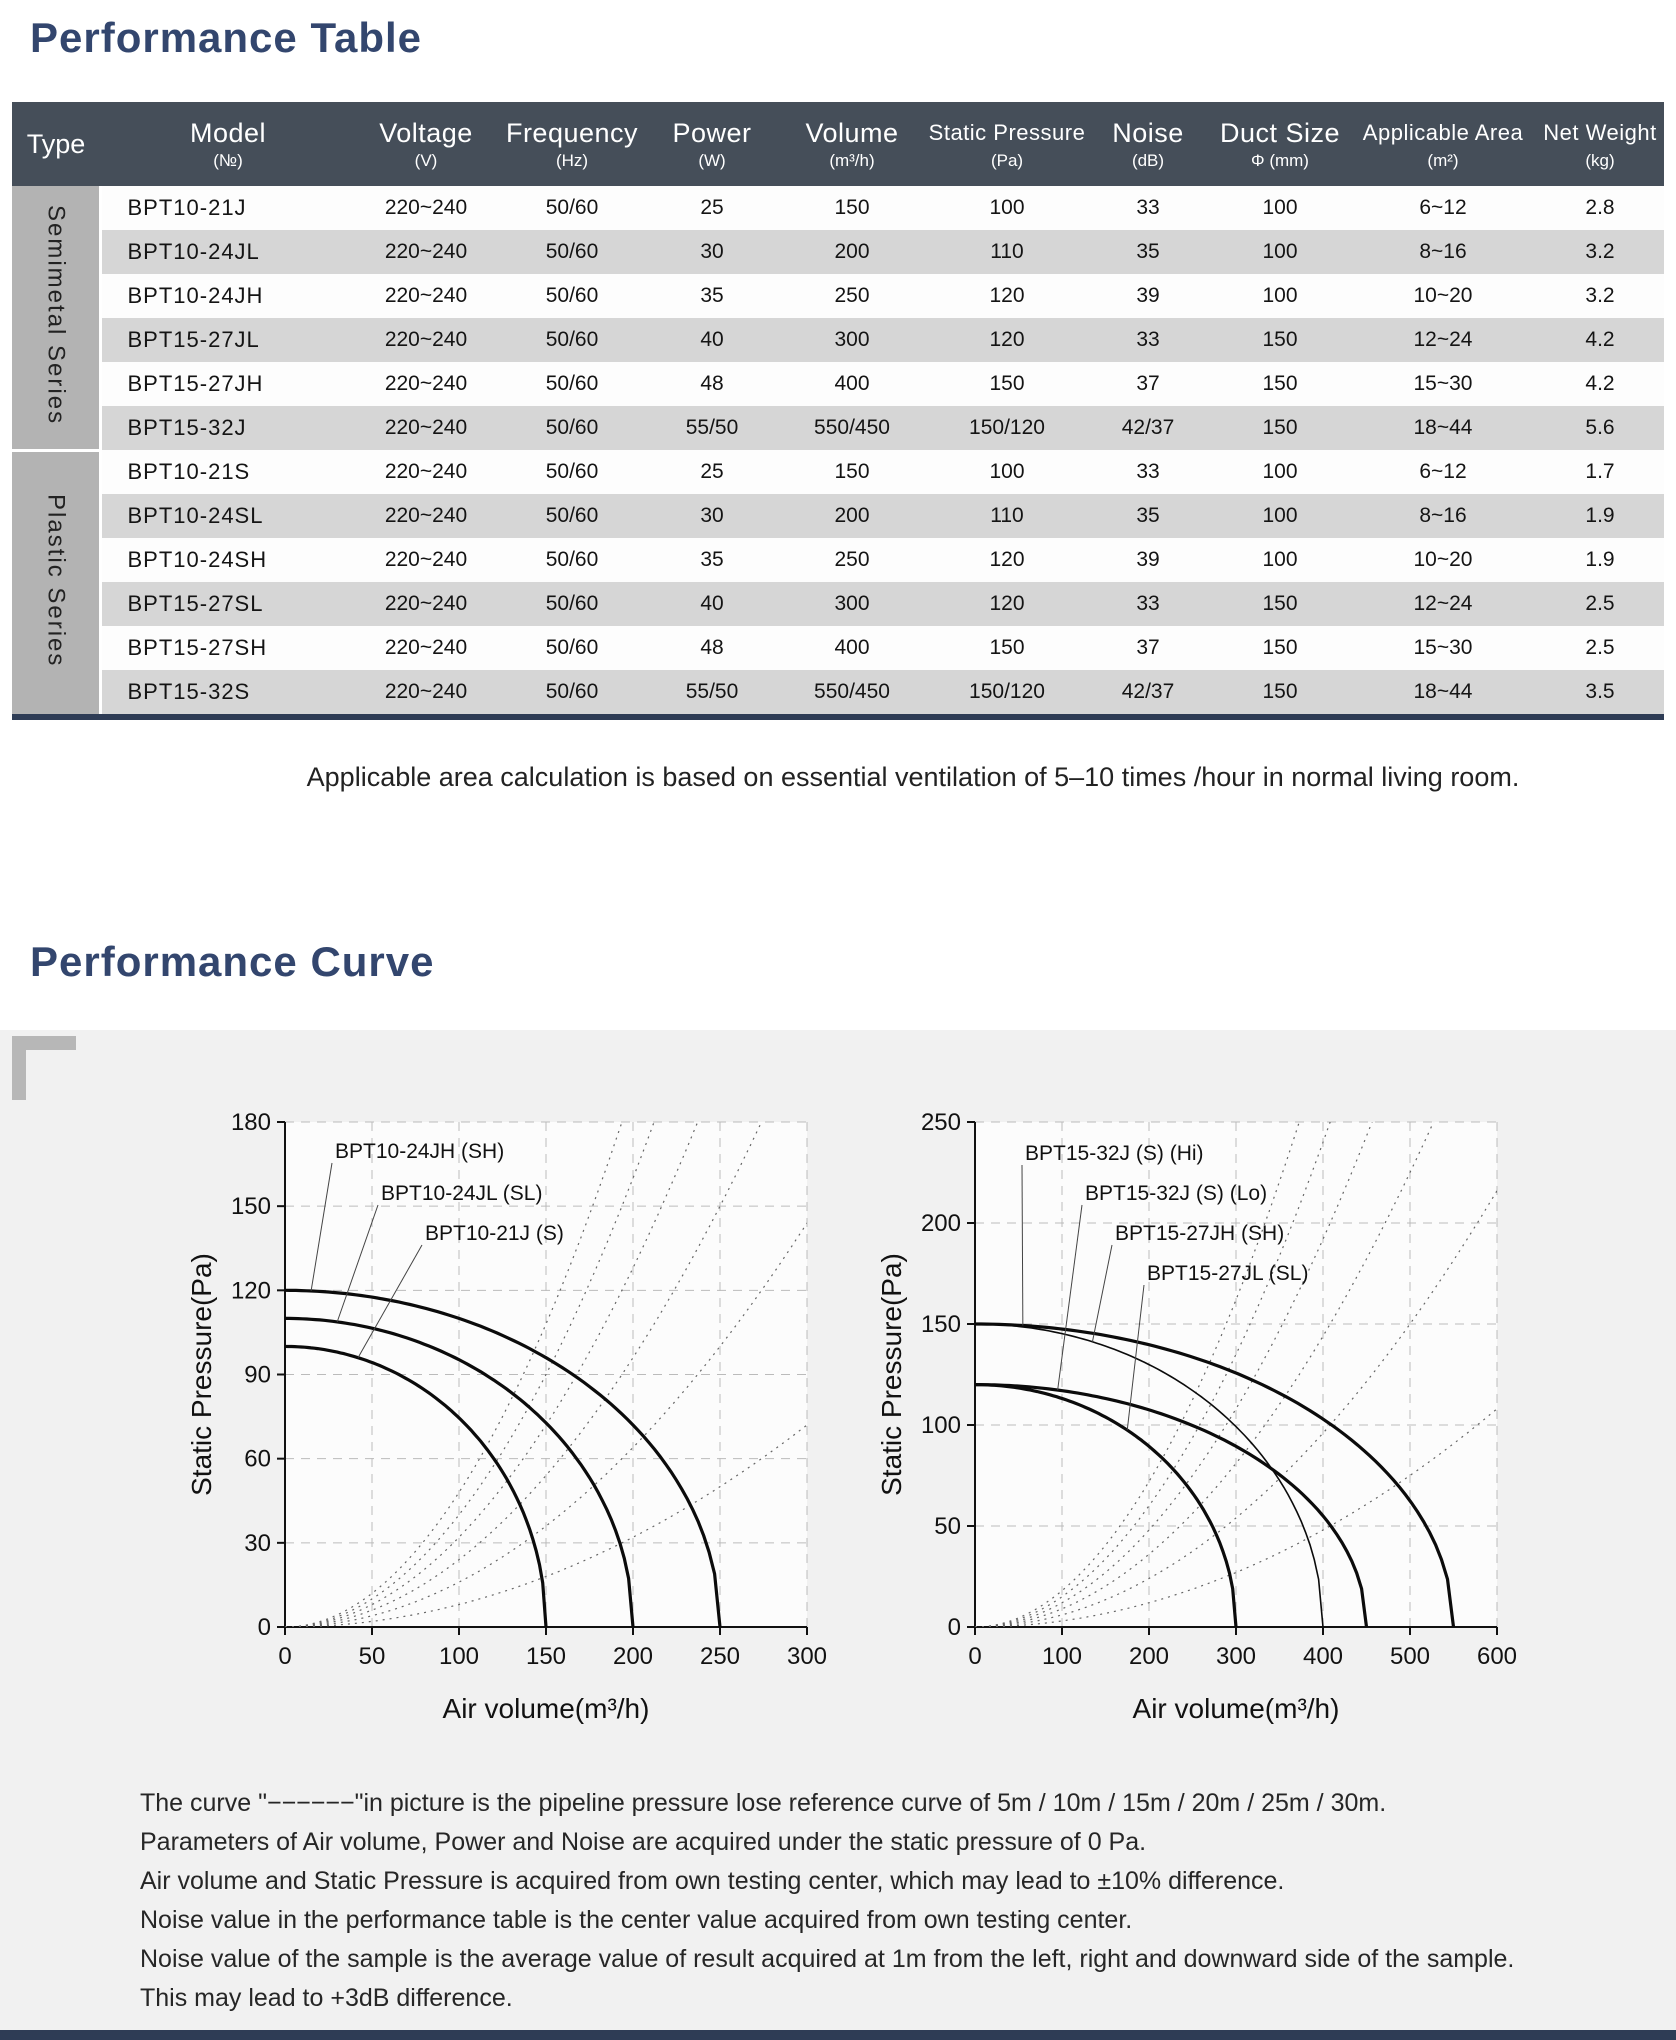 The height and width of the screenshot is (2040, 1676). What do you see at coordinates (1600, 516) in the screenshot?
I see `value-cell: 1.9` at bounding box center [1600, 516].